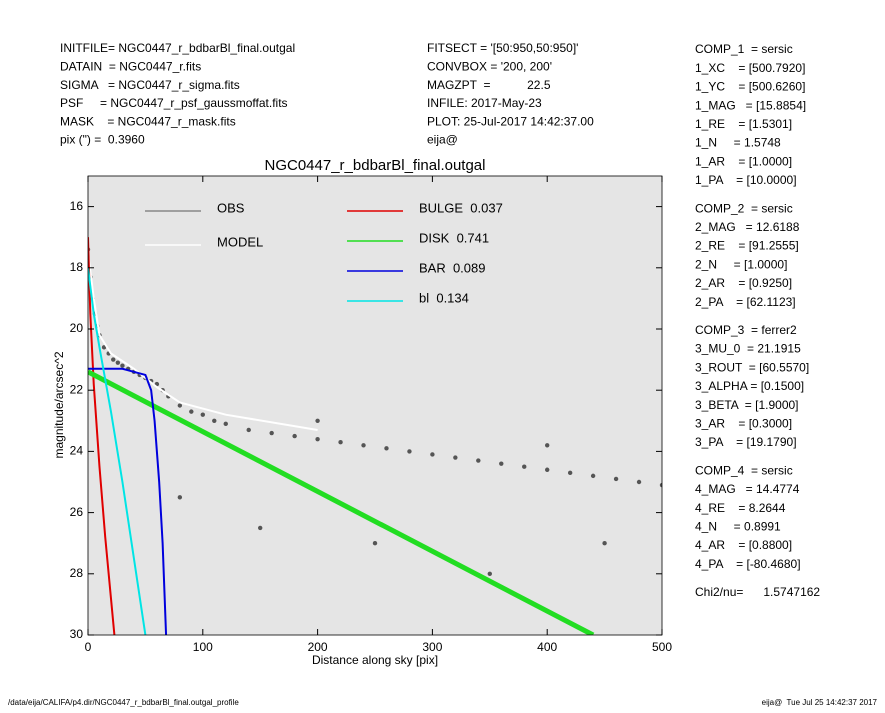 The width and height of the screenshot is (885, 713). I want to click on param-line: 2_MAG = 12.6188, so click(747, 227).